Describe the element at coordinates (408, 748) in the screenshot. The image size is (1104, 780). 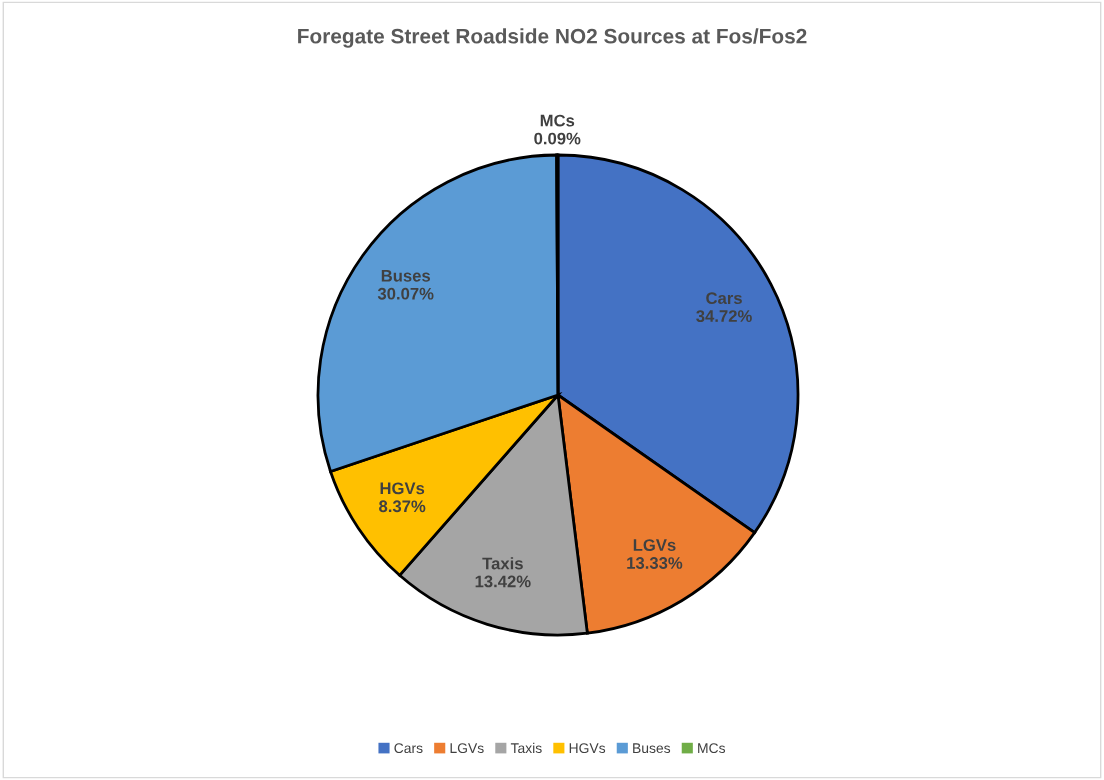
I see `legend-label: Cars` at that location.